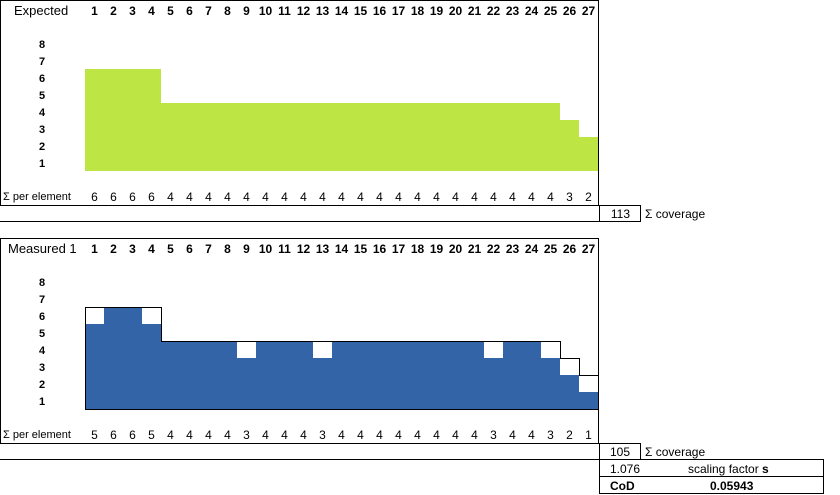  Describe the element at coordinates (170, 11) in the screenshot. I see `expected-column-header: 5` at that location.